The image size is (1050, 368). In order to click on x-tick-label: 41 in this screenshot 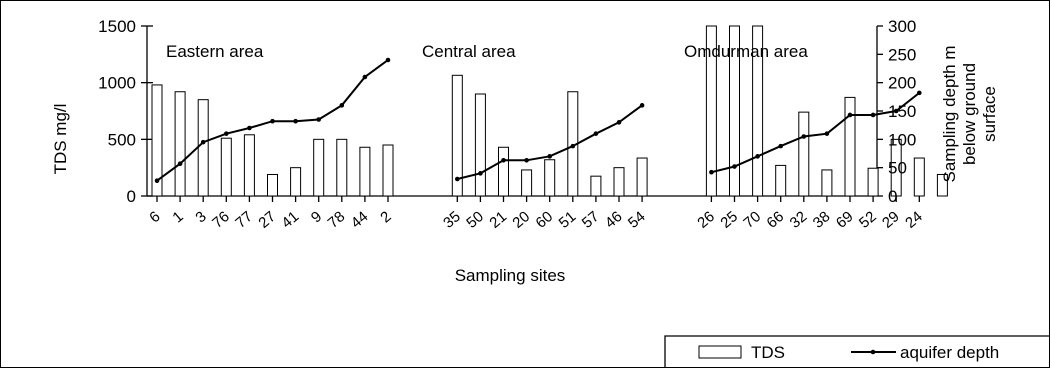, I will do `click(290, 220)`.